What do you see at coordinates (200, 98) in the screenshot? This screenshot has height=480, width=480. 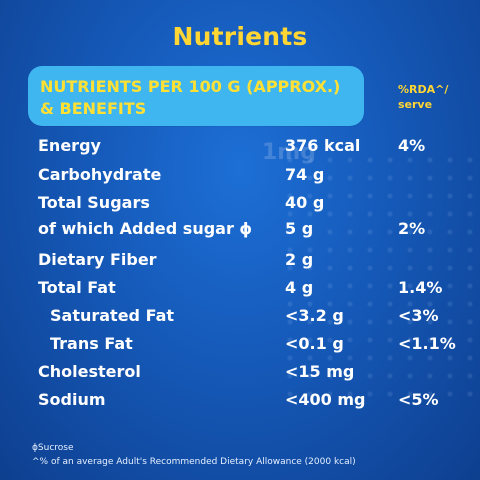 I see `table-header: NUTRIENTS PER 100 G (APPROX.) & BENEFITS` at bounding box center [200, 98].